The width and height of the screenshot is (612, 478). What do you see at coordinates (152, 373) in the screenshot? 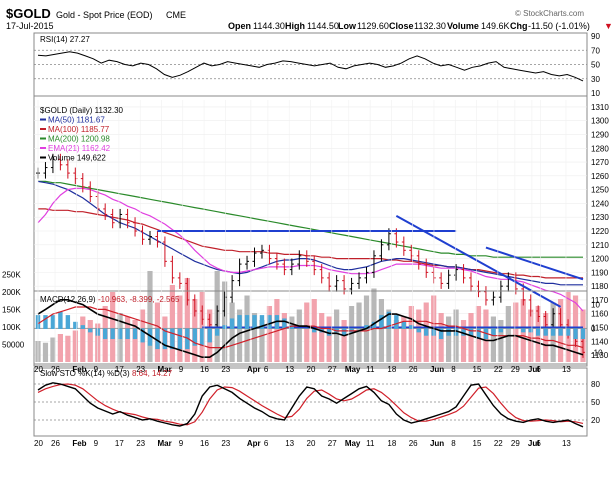
I see `sto-values: 8.64, 14.27` at bounding box center [152, 373].